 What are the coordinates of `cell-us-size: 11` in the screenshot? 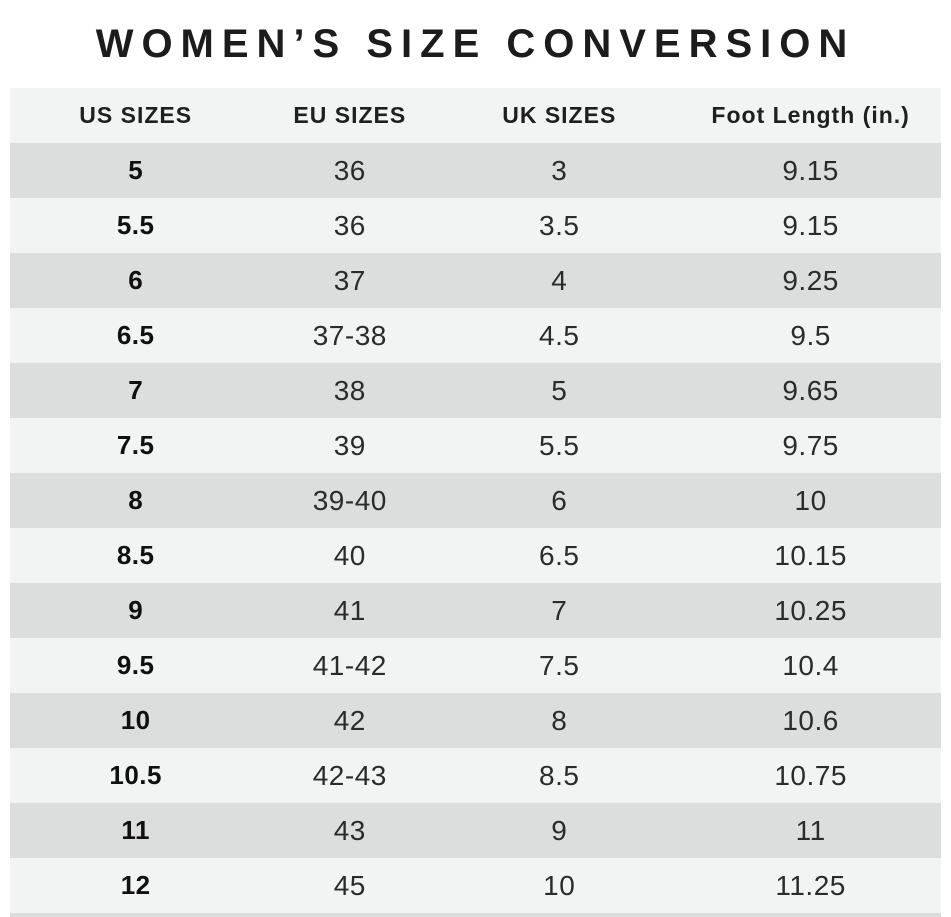 It's located at (135, 830).